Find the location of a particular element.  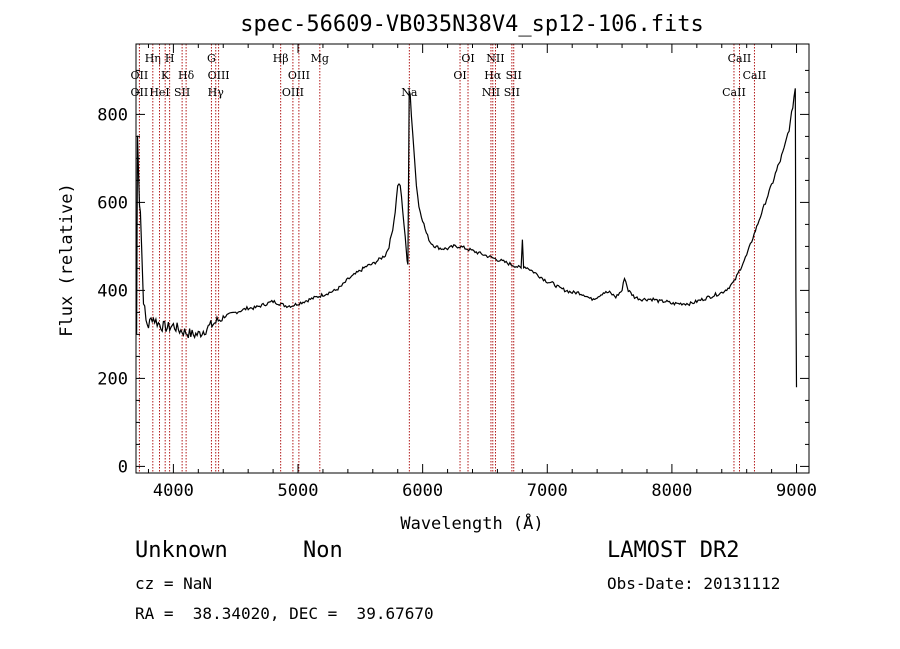

x-tick-label: 6000 is located at coordinates (422, 491).